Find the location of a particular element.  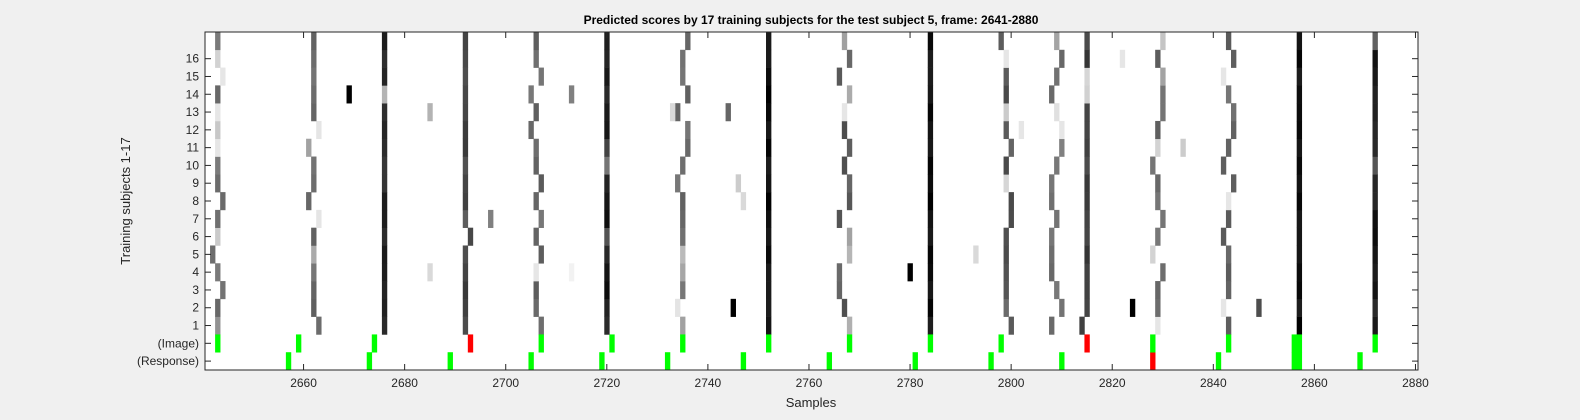

x-tick-label: 2660 is located at coordinates (303, 383).